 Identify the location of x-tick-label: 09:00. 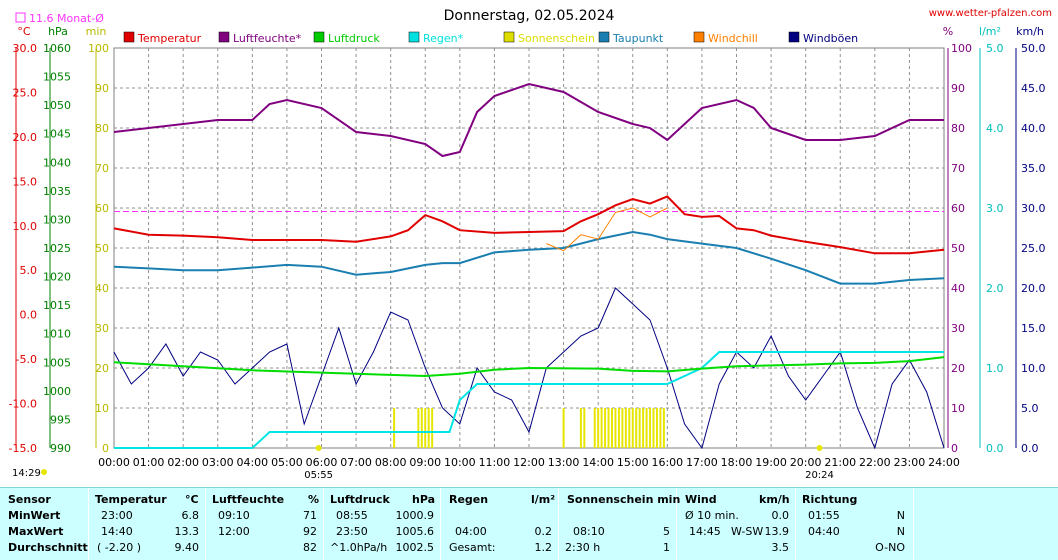
(425, 462).